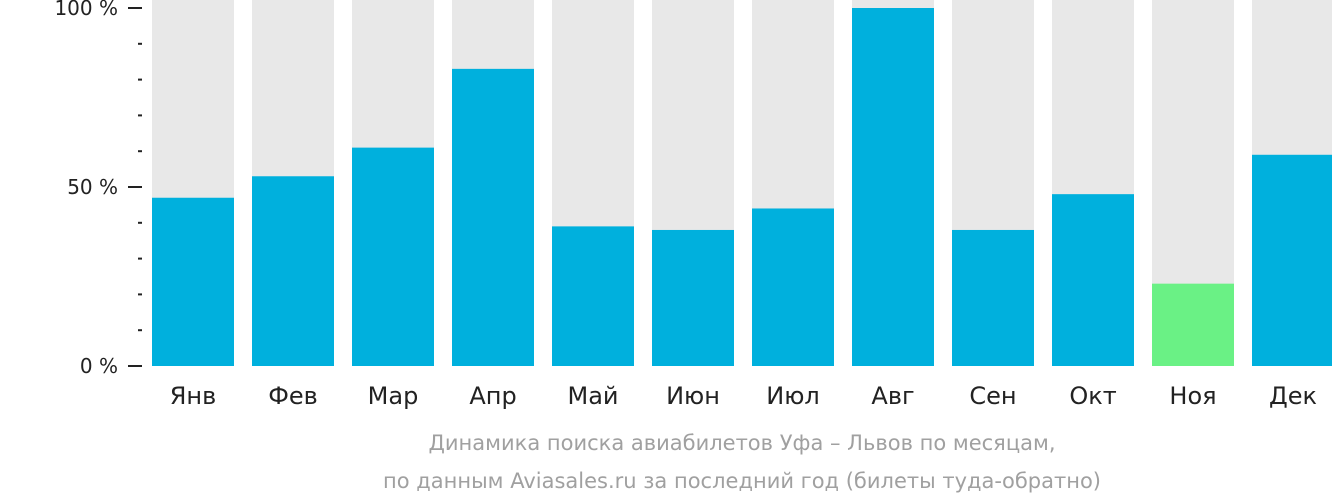 The width and height of the screenshot is (1332, 502). What do you see at coordinates (492, 396) in the screenshot?
I see `x-tick-label: Апр` at bounding box center [492, 396].